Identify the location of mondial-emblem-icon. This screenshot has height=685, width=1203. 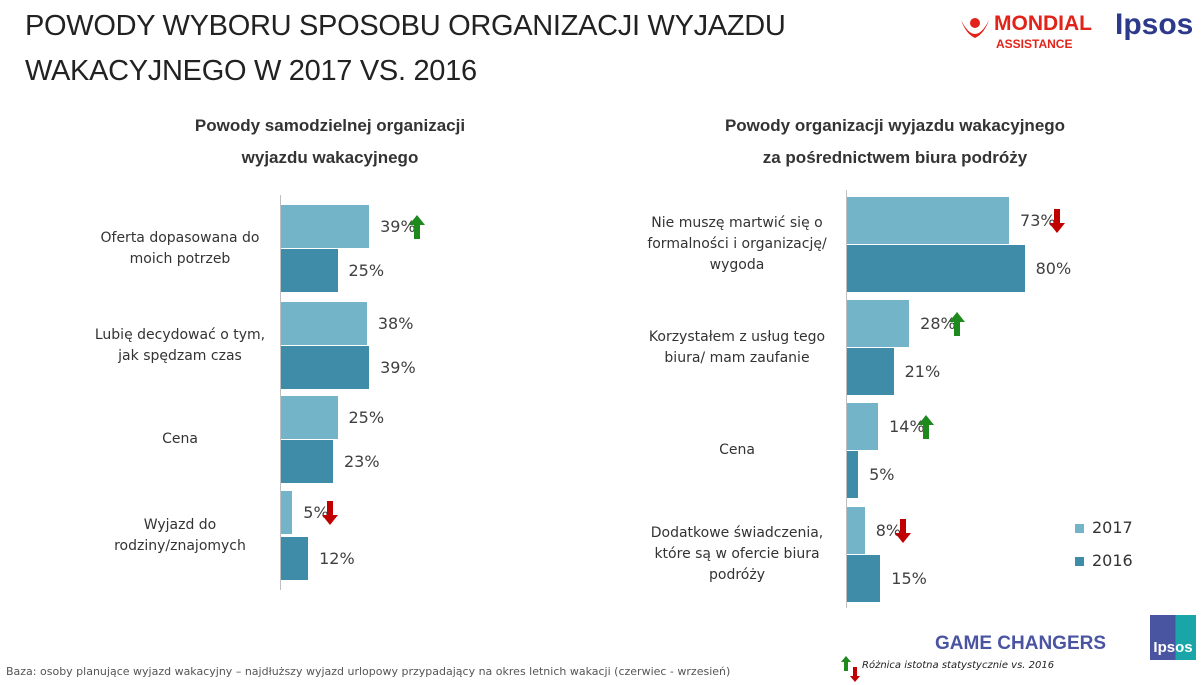
(975, 28).